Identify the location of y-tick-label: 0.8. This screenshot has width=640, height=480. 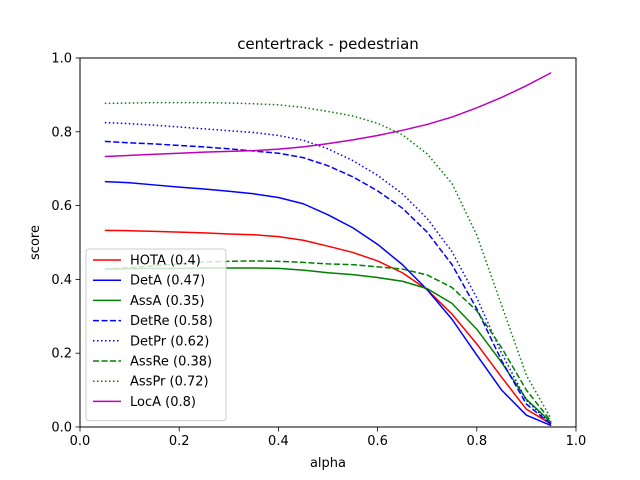
(61, 132).